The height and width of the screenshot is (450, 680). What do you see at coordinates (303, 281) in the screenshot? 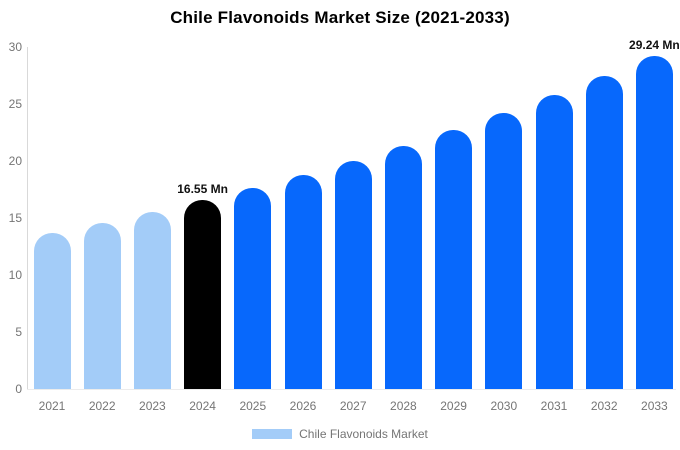
I see `bar-2026` at bounding box center [303, 281].